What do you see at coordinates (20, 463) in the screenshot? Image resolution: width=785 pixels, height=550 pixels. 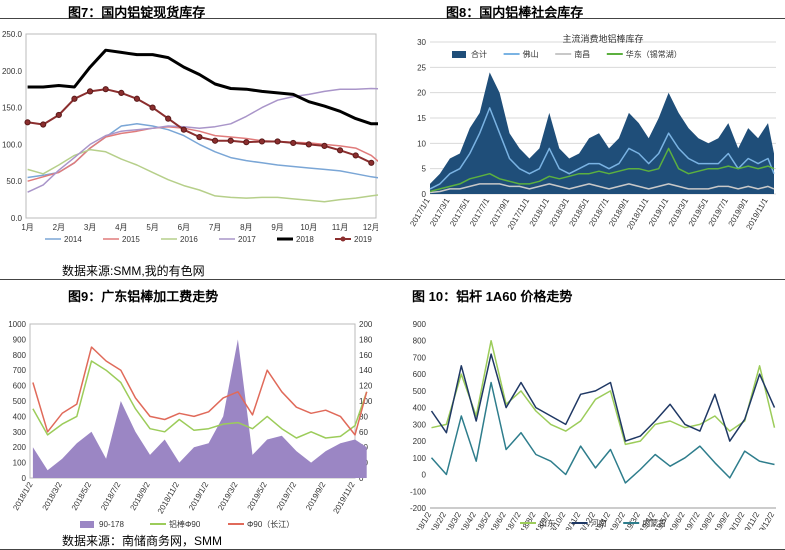 I see `y-tick-label: 100` at bounding box center [20, 463].